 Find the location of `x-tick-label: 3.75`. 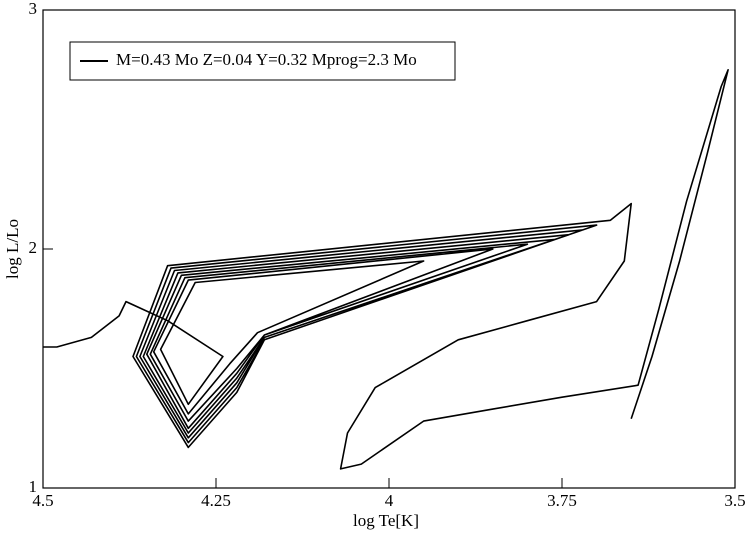

x-tick-label: 3.75 is located at coordinates (562, 500).